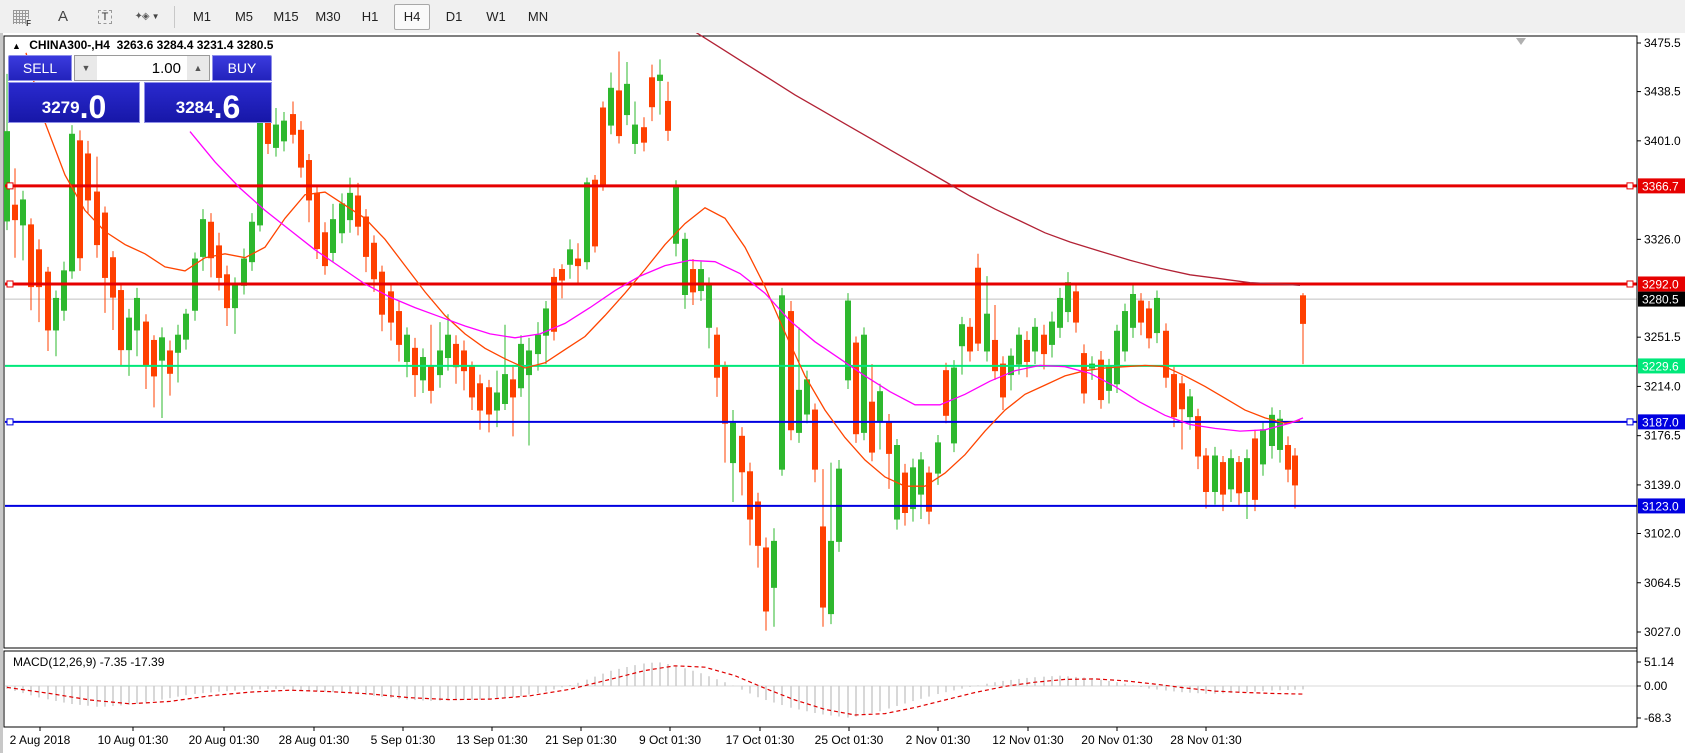  What do you see at coordinates (286, 16) in the screenshot?
I see `timeframe-m15-button: M15` at bounding box center [286, 16].